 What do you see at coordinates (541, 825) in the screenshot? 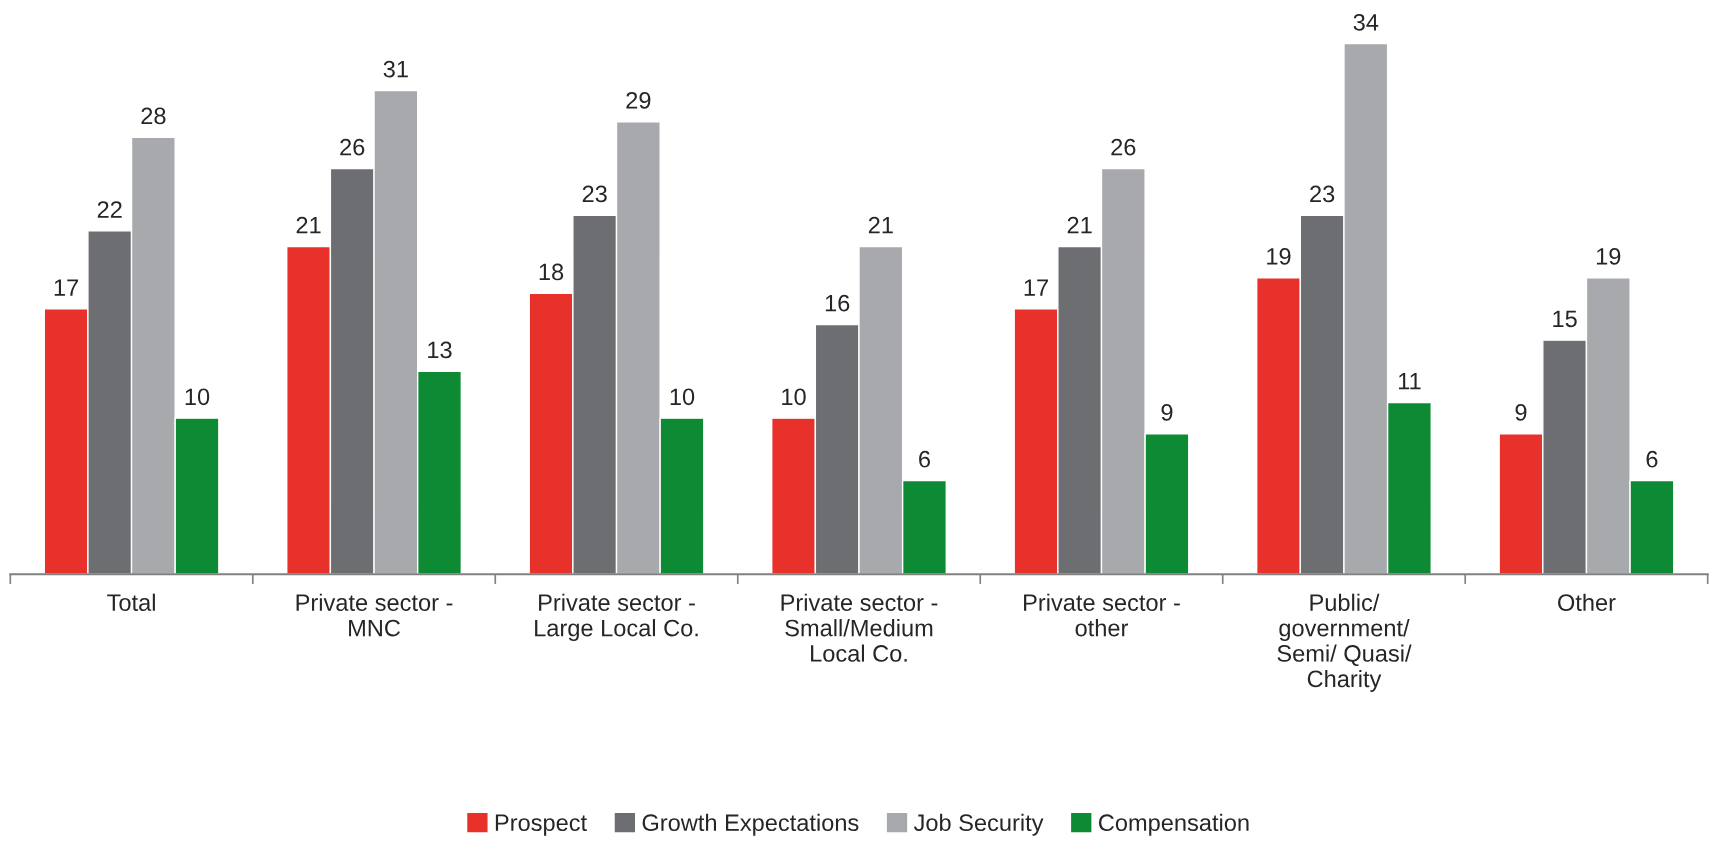
I see `legend-label: Prospect` at bounding box center [541, 825].